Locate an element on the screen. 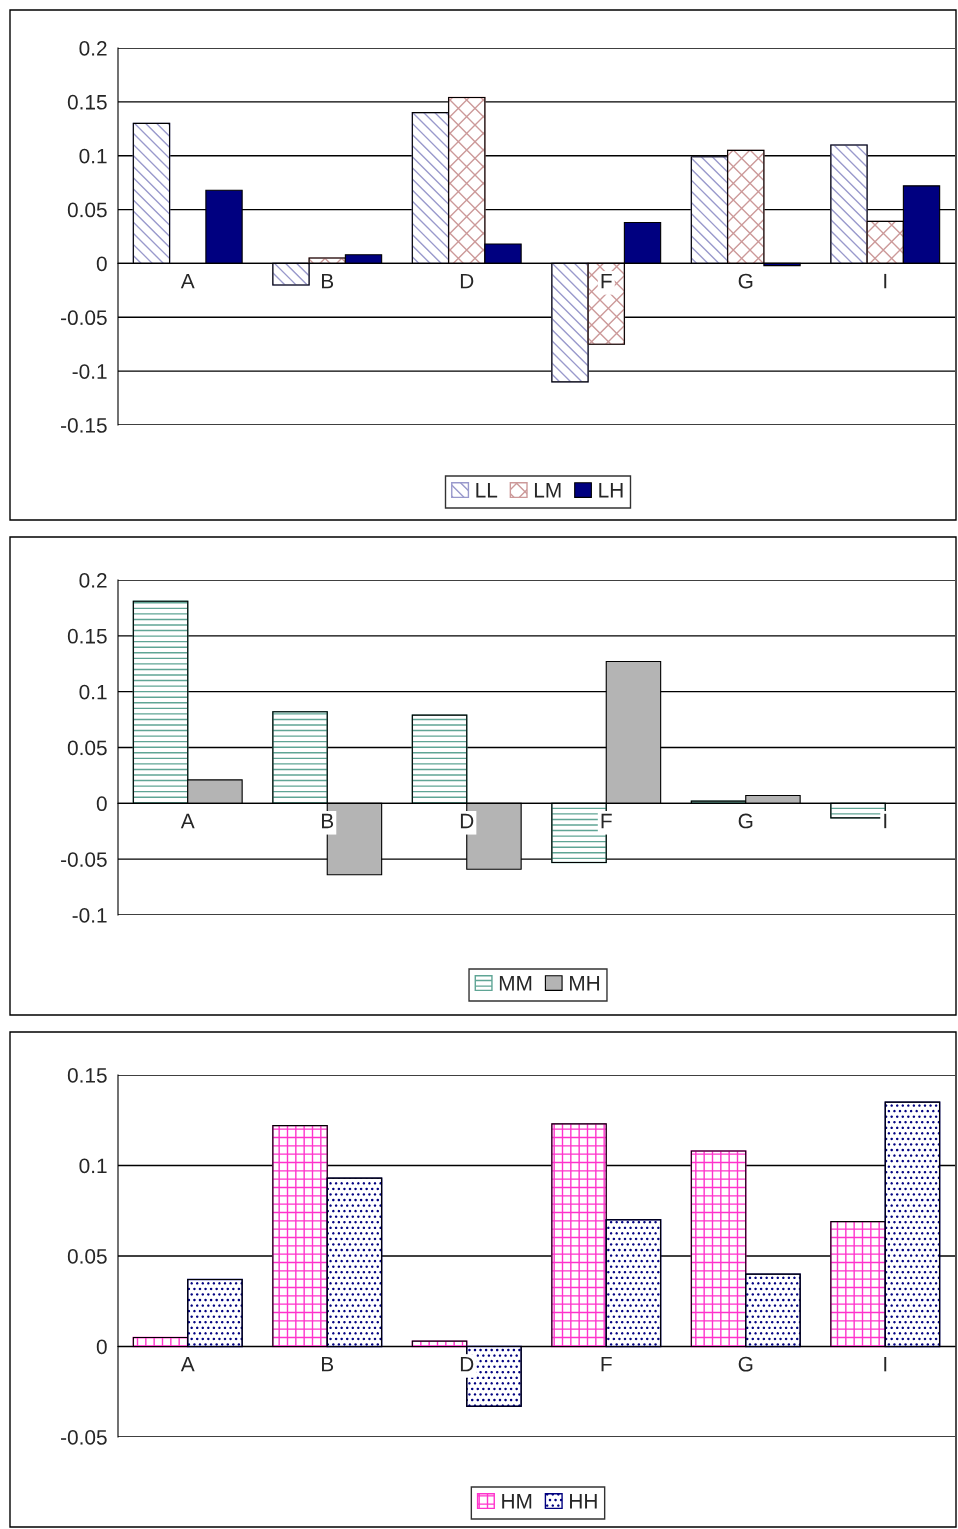  y-tick-label: -0.15 is located at coordinates (84, 425).